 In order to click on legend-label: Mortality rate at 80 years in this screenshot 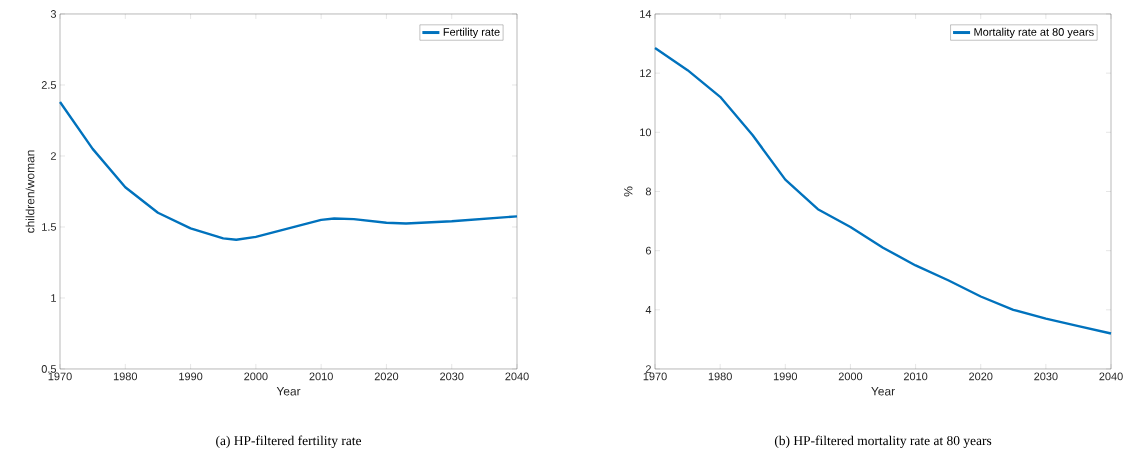, I will do `click(1034, 33)`.